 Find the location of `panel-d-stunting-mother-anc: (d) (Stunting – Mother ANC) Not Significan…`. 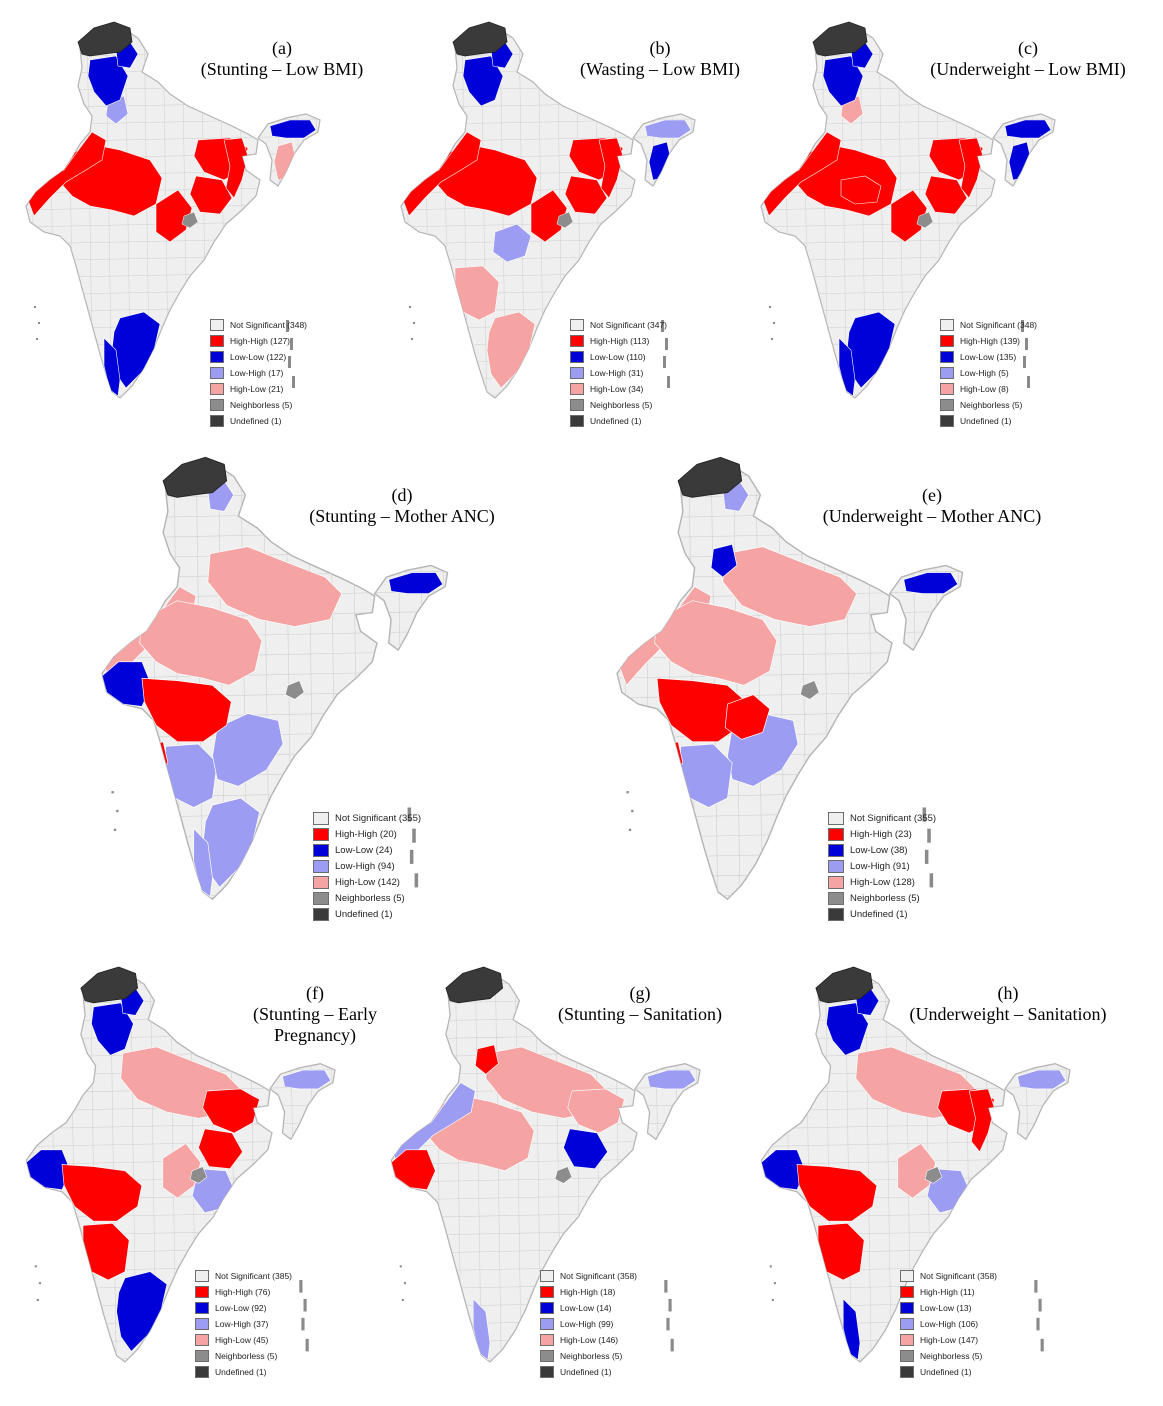

panel-d-stunting-mother-anc: (d) (Stunting – Mother ANC) Not Significan… is located at coordinates (325, 690).